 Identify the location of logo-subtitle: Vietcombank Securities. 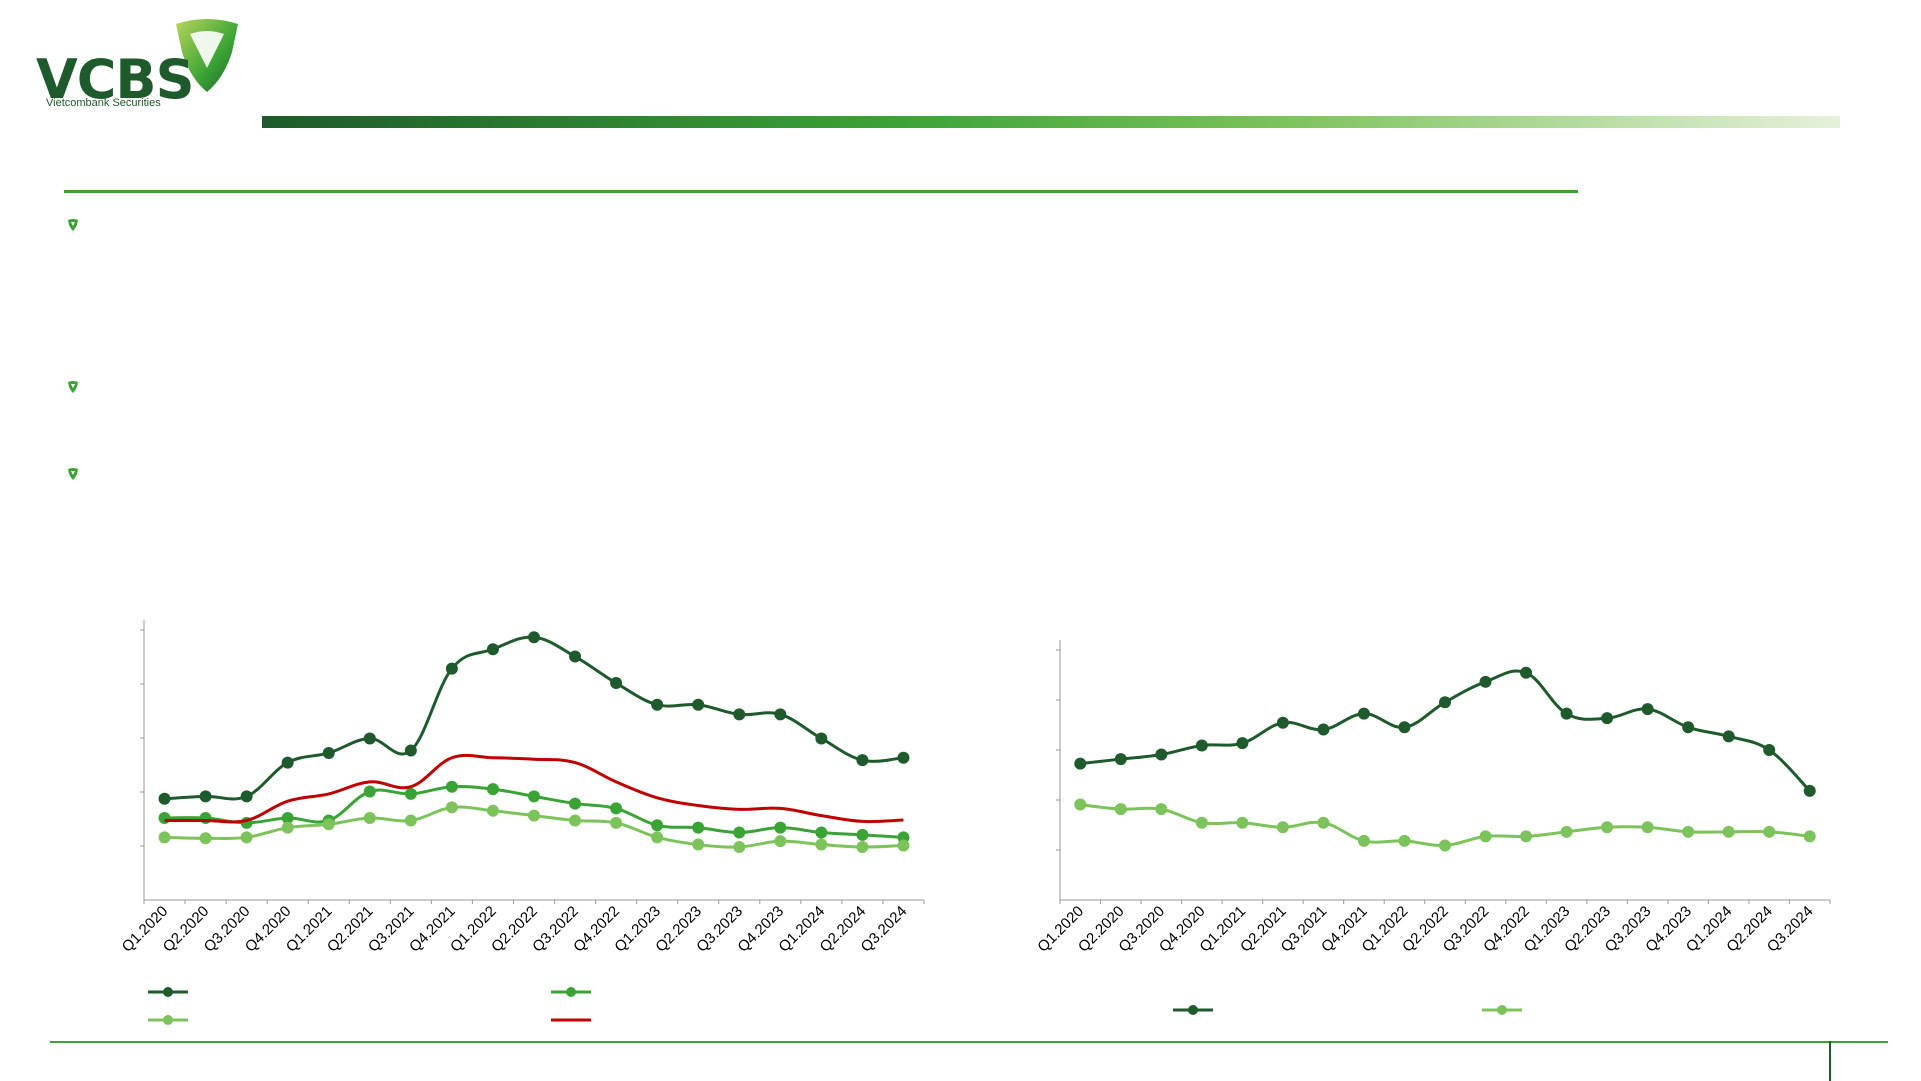
(103, 103).